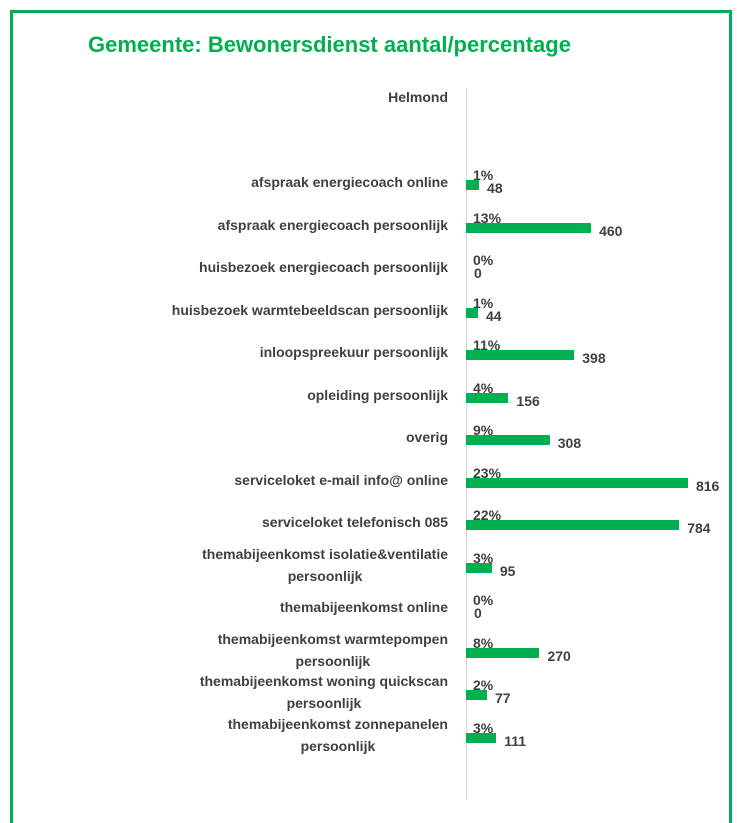 This screenshot has height=823, width=737. I want to click on count-label: 77, so click(502, 698).